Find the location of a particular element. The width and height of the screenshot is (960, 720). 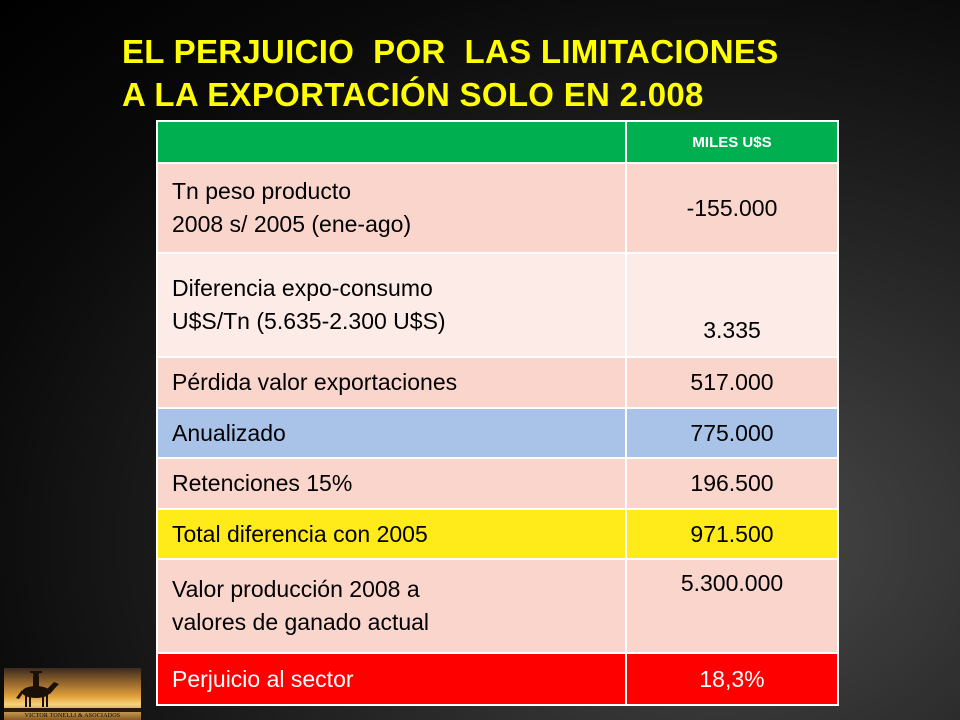

row-label: Retenciones 15% is located at coordinates (391, 483).